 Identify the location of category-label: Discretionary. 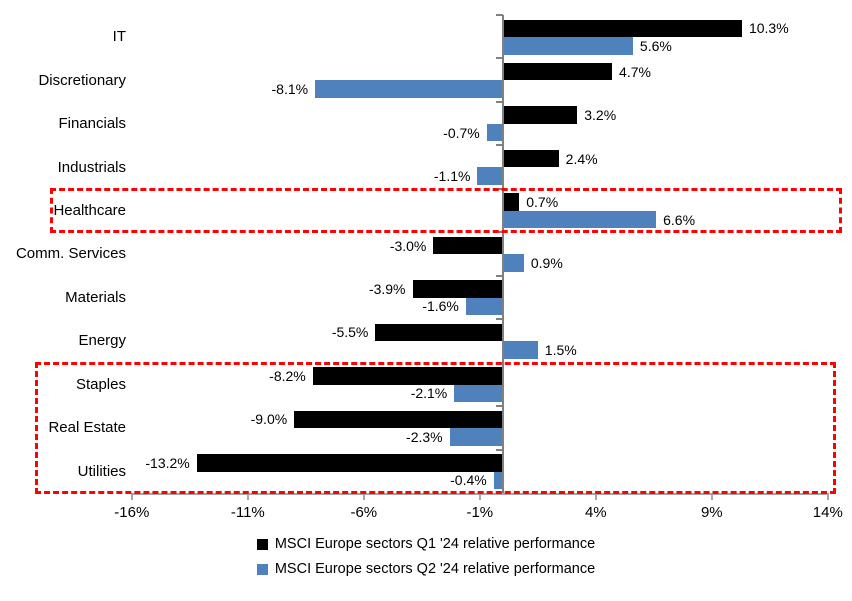
(82, 80).